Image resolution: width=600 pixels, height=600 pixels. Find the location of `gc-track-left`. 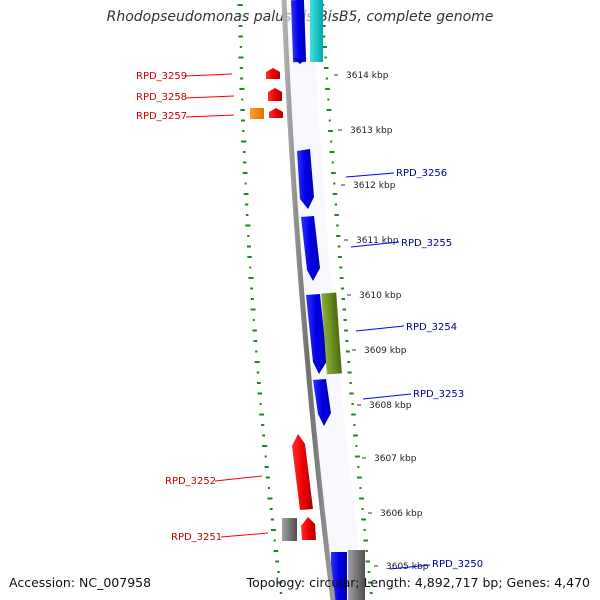

gc-track-left is located at coordinates (260, 299).